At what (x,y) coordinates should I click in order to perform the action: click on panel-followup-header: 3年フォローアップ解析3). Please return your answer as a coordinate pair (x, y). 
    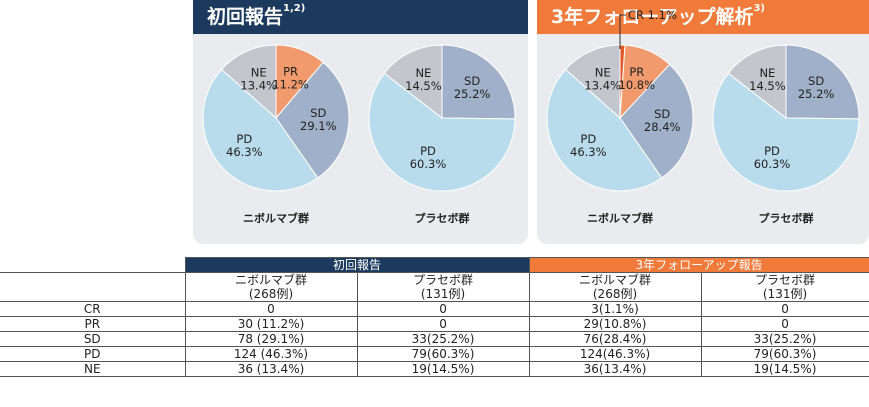
    Looking at the image, I should click on (703, 17).